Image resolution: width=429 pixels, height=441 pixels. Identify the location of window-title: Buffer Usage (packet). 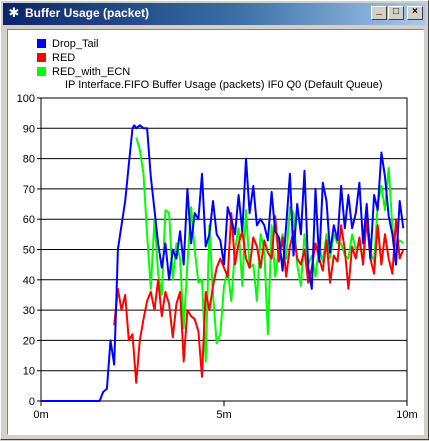
(87, 13).